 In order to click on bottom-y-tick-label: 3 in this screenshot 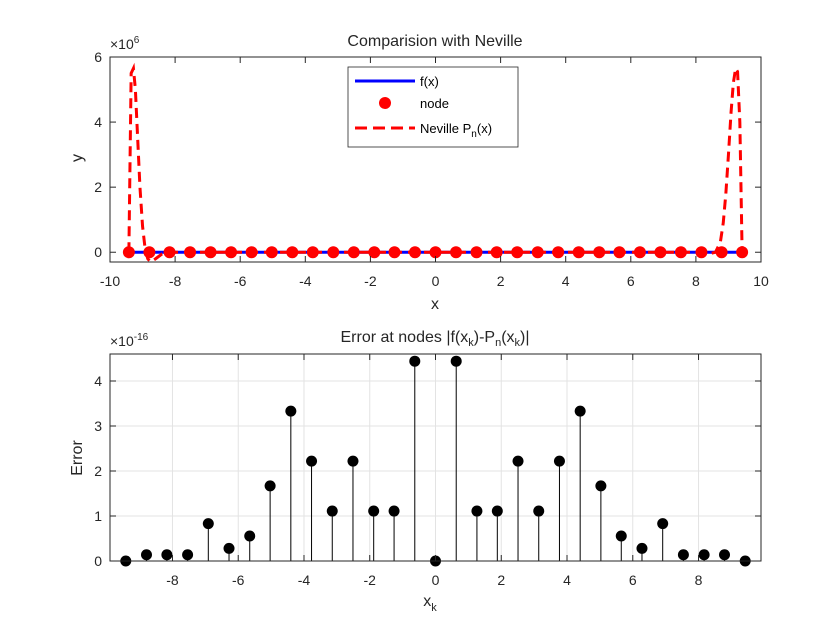, I will do `click(98, 426)`.